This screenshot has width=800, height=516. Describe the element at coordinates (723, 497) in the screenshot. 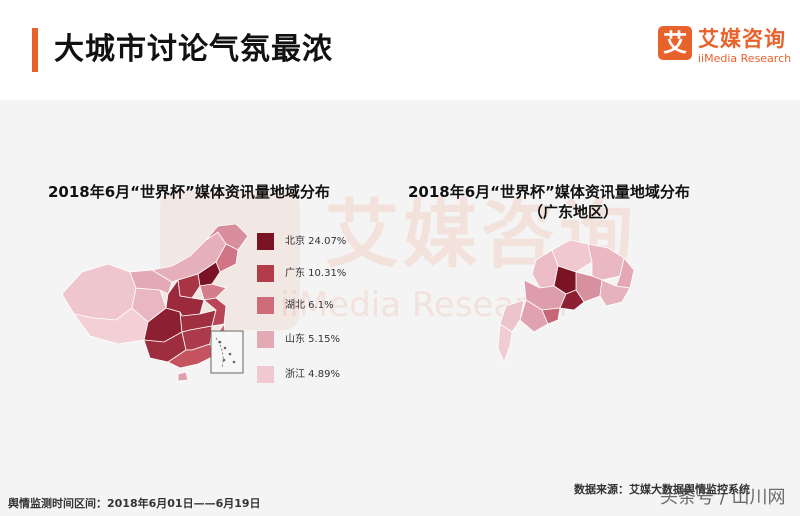

I see `platform-watermark: 头条号 / 山川网` at that location.